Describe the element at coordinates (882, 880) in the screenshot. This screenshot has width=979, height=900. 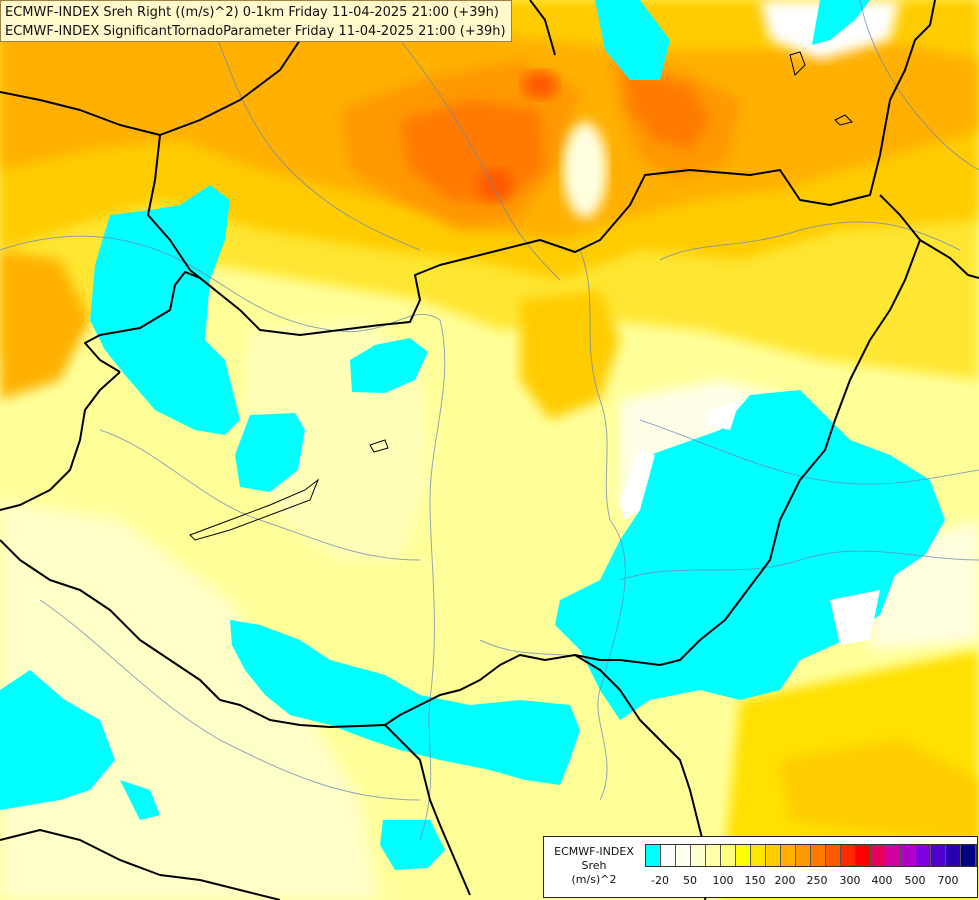
I see `legend-tick-label: 400` at that location.